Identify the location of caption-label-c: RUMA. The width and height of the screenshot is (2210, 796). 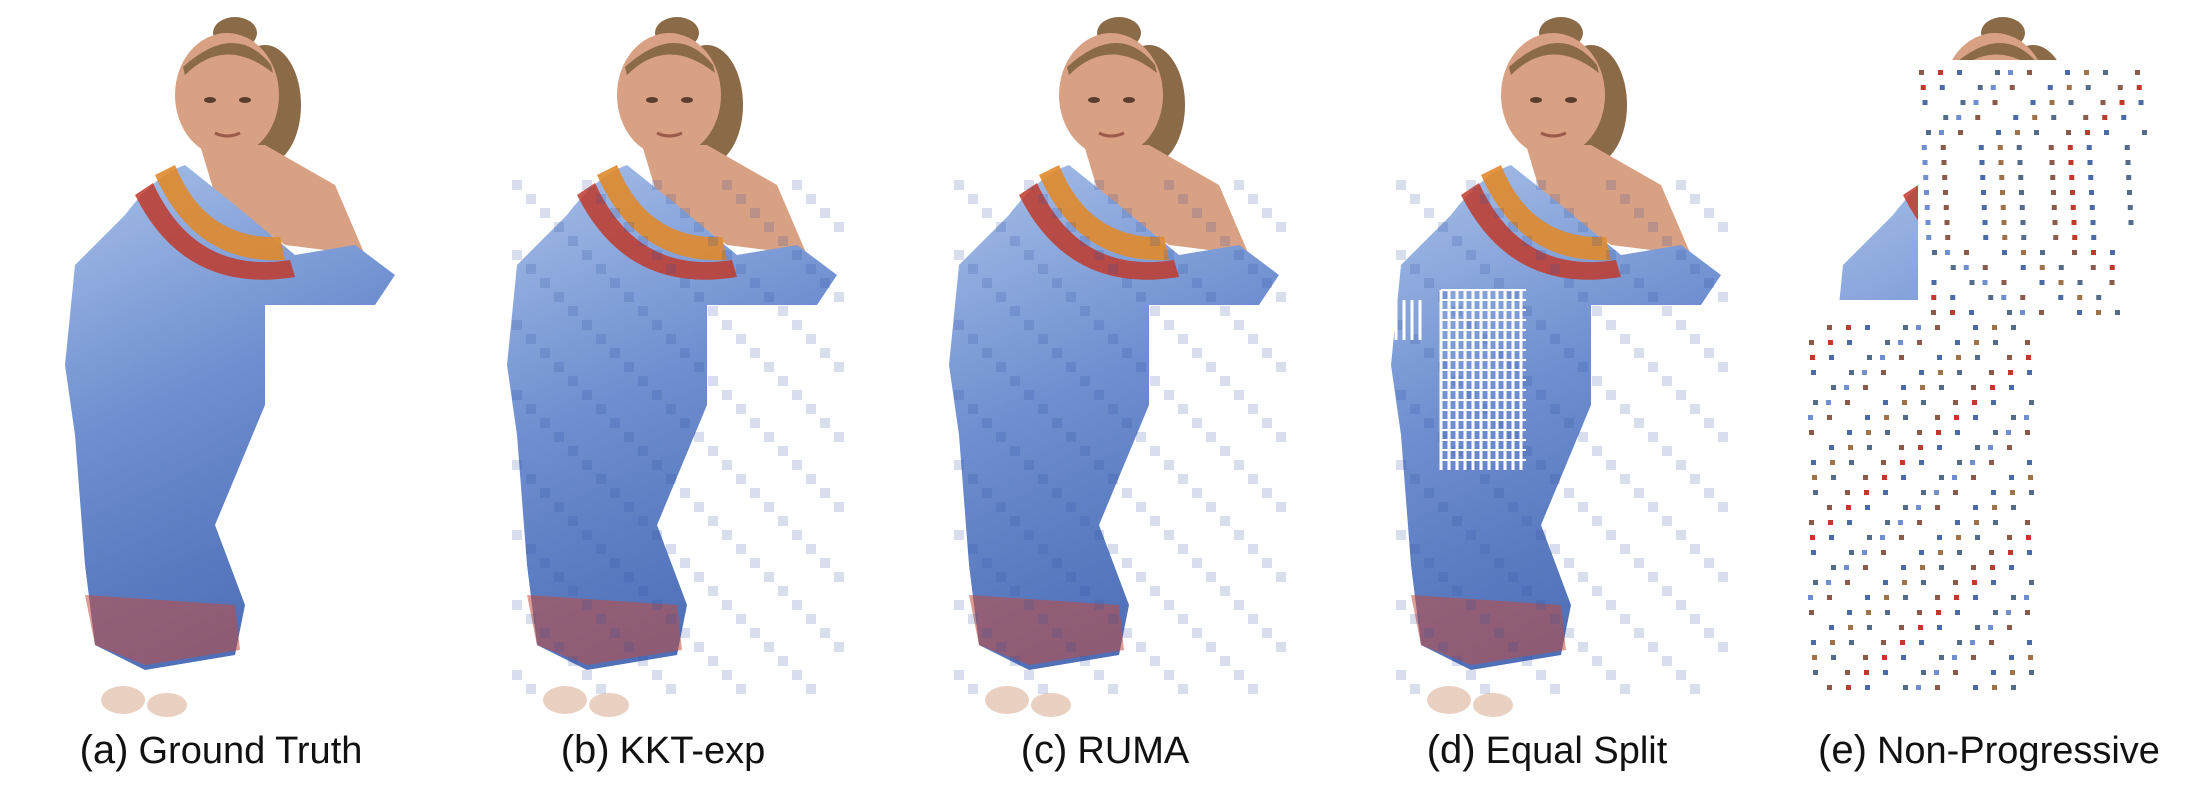
(1133, 751).